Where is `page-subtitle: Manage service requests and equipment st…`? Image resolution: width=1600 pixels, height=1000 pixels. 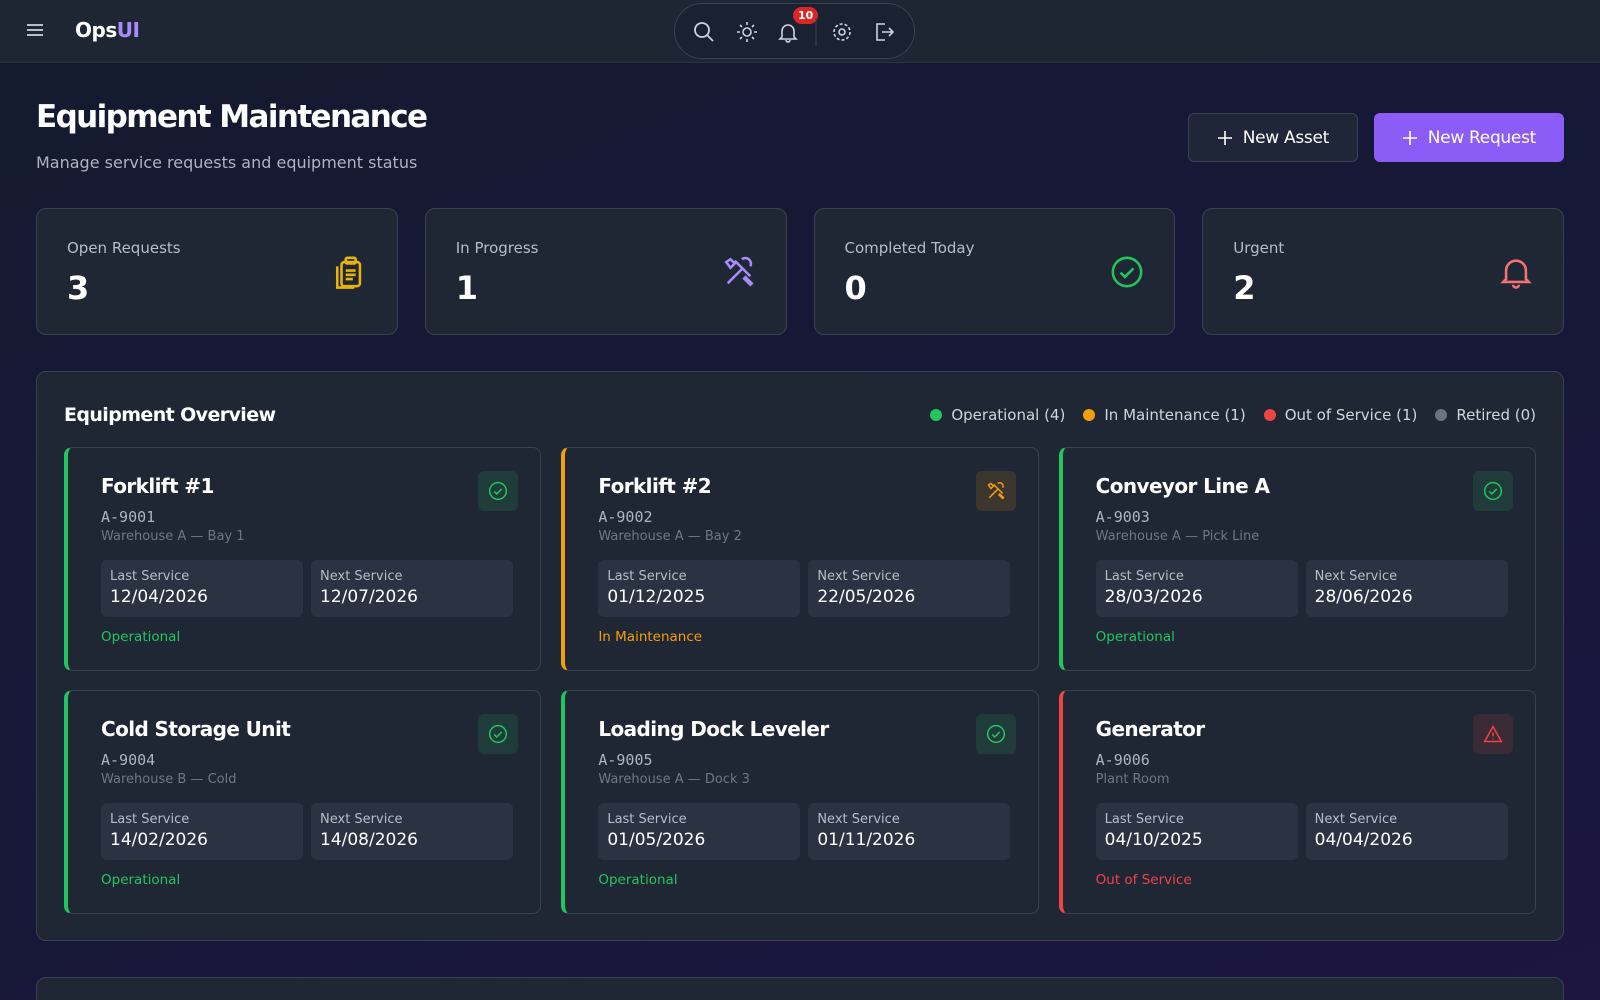 page-subtitle: Manage service requests and equipment st… is located at coordinates (227, 162).